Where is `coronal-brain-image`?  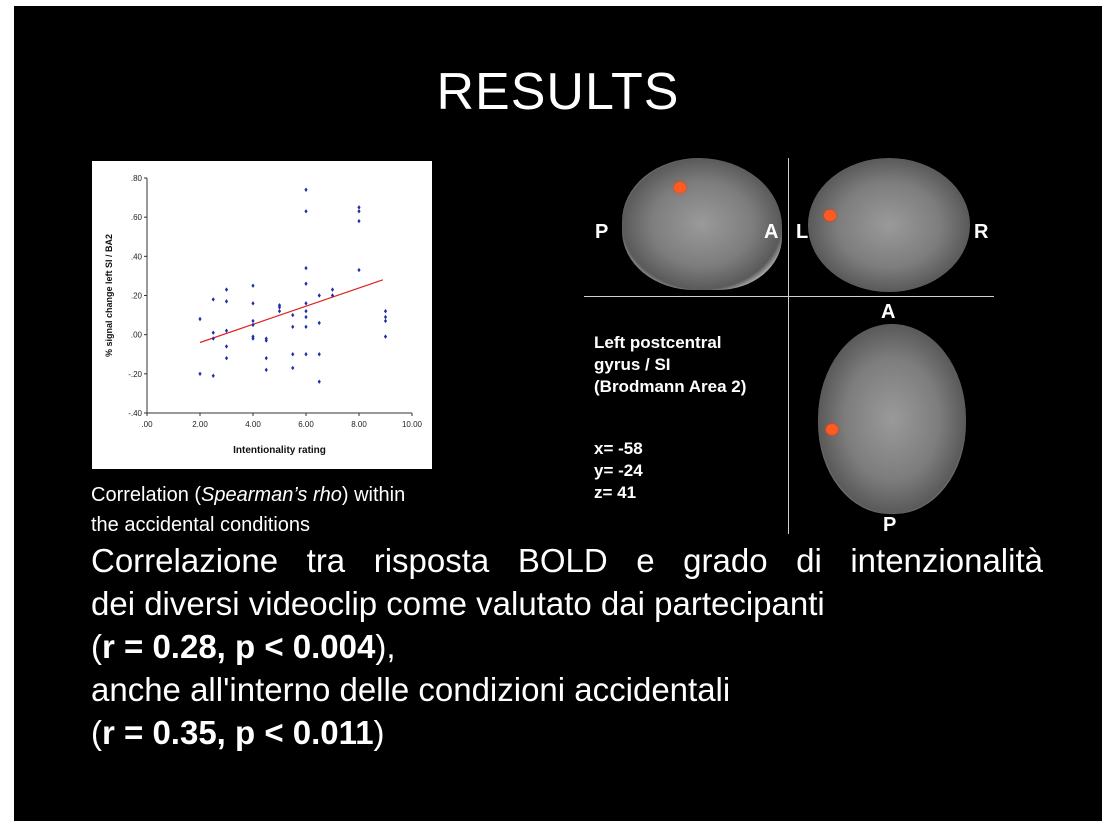
coronal-brain-image is located at coordinates (889, 225).